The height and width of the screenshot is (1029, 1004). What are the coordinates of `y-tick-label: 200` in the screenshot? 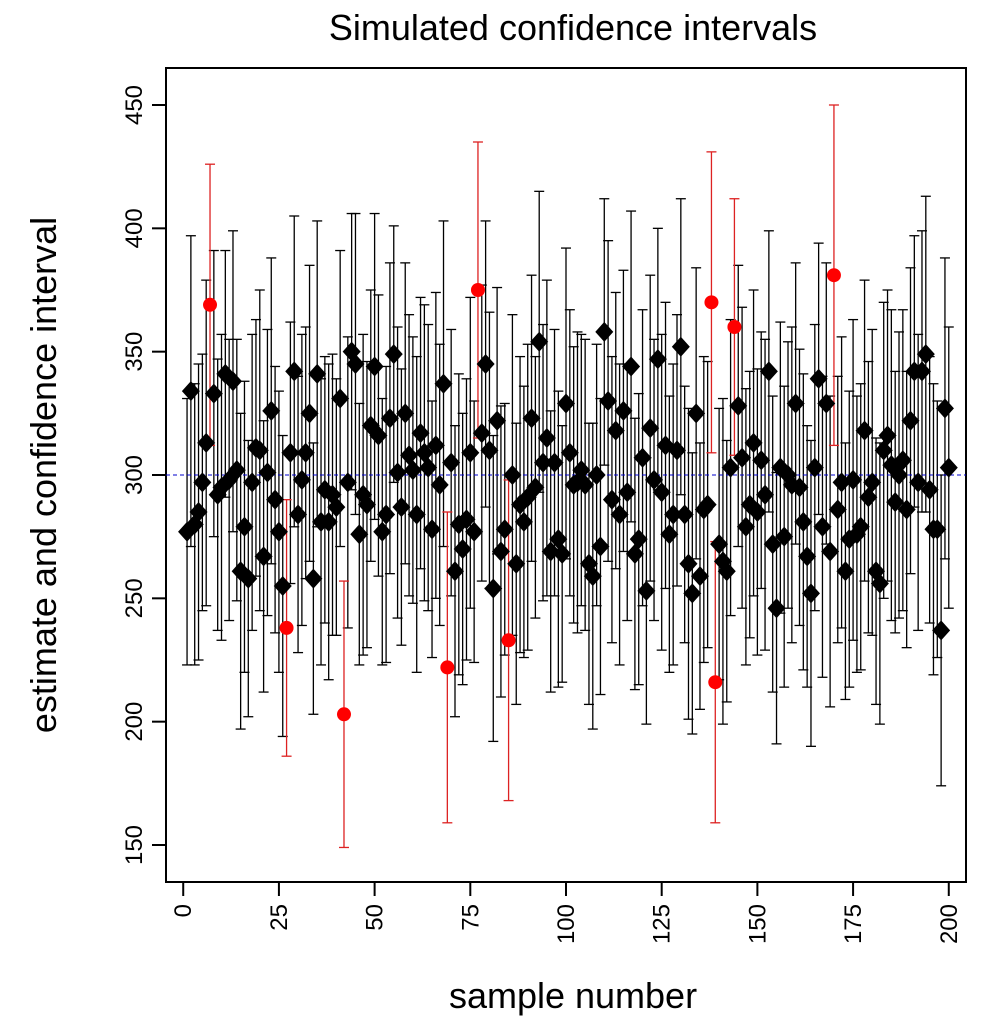 It's located at (134, 722).